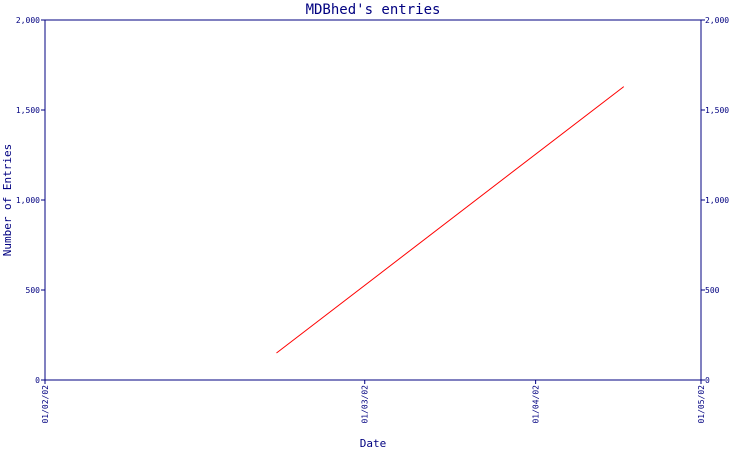 This screenshot has width=750, height=450. Describe the element at coordinates (373, 443) in the screenshot. I see `x-axis-label: Date` at that location.